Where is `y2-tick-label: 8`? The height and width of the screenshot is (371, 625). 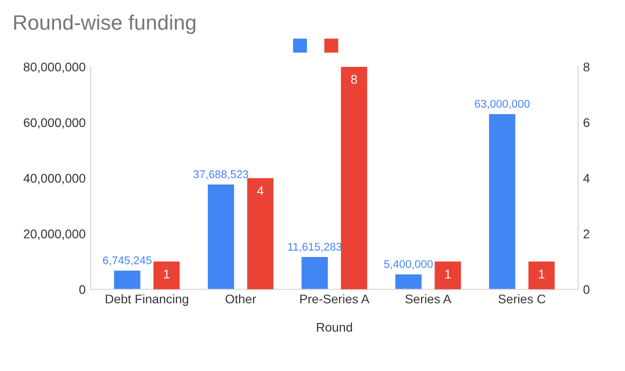 y2-tick-label: 8 is located at coordinates (587, 67).